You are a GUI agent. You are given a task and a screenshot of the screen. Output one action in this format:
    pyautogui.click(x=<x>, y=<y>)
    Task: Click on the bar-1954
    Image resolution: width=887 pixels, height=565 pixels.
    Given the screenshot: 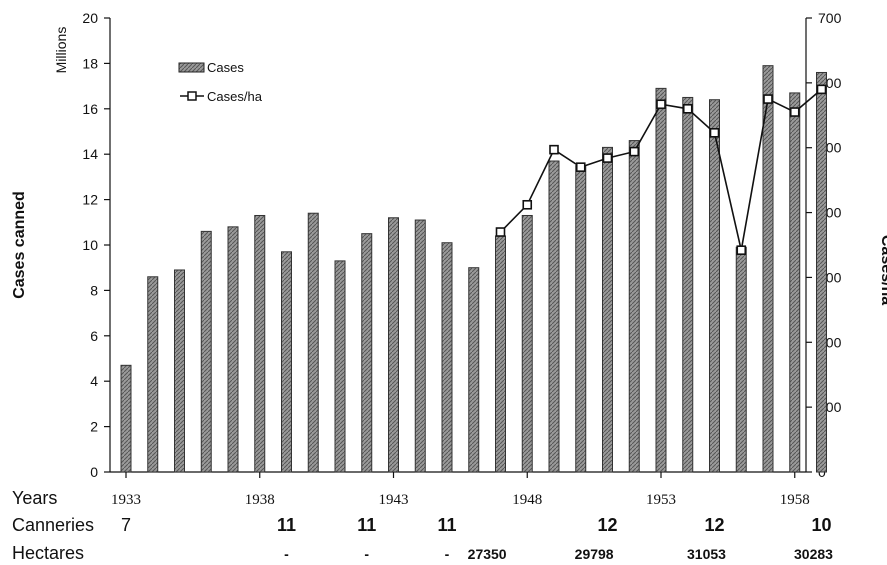 What is the action you would take?
    pyautogui.click(x=688, y=284)
    